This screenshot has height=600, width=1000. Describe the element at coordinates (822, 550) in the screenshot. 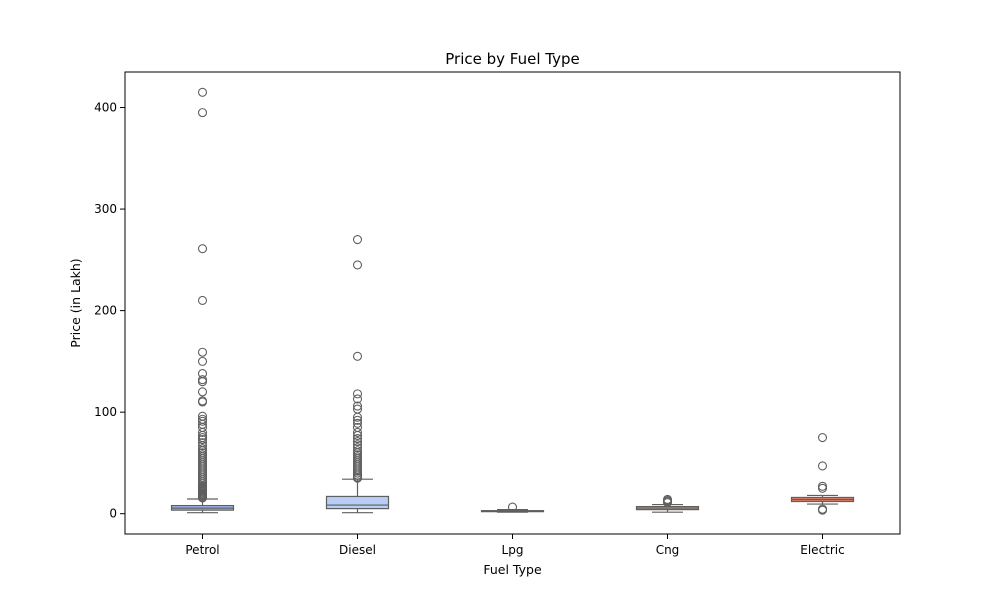

I see `x-tick-label: Electric` at that location.